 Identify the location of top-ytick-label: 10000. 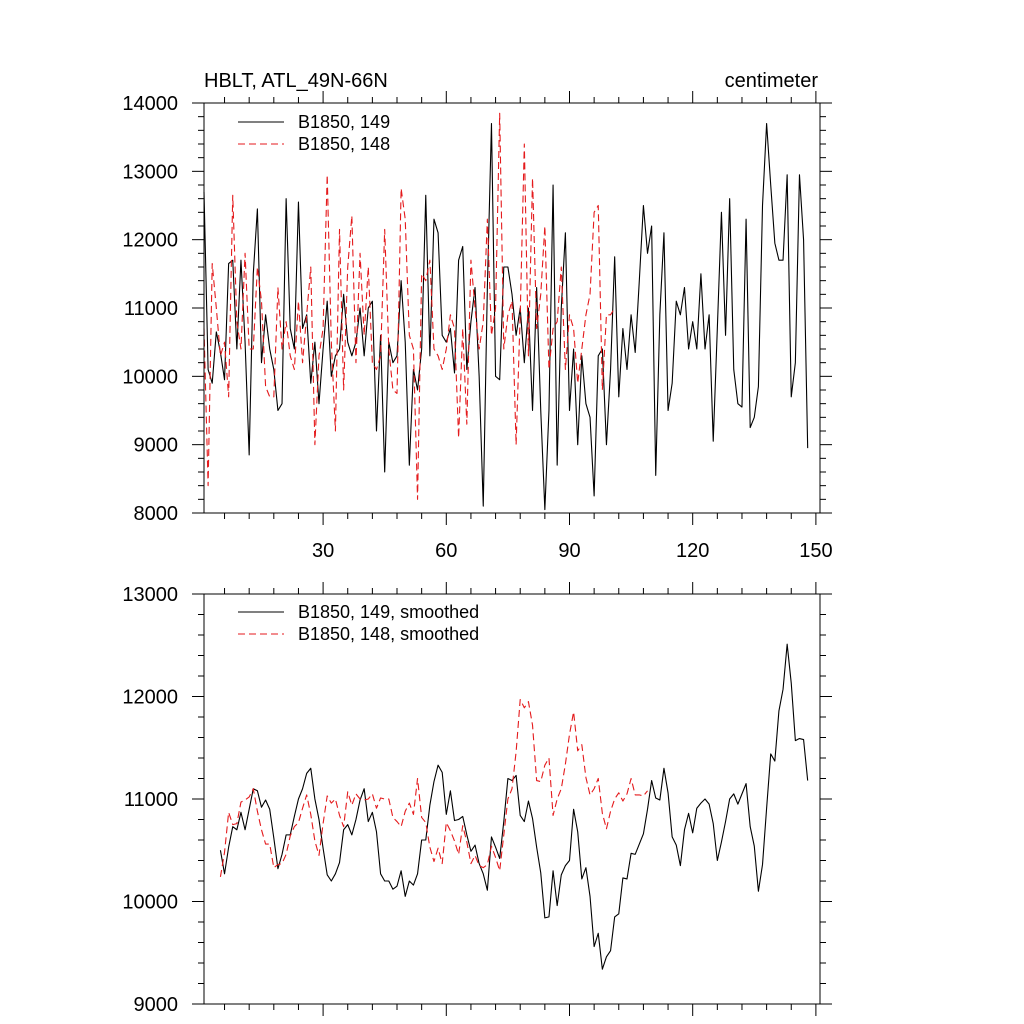
(150, 377).